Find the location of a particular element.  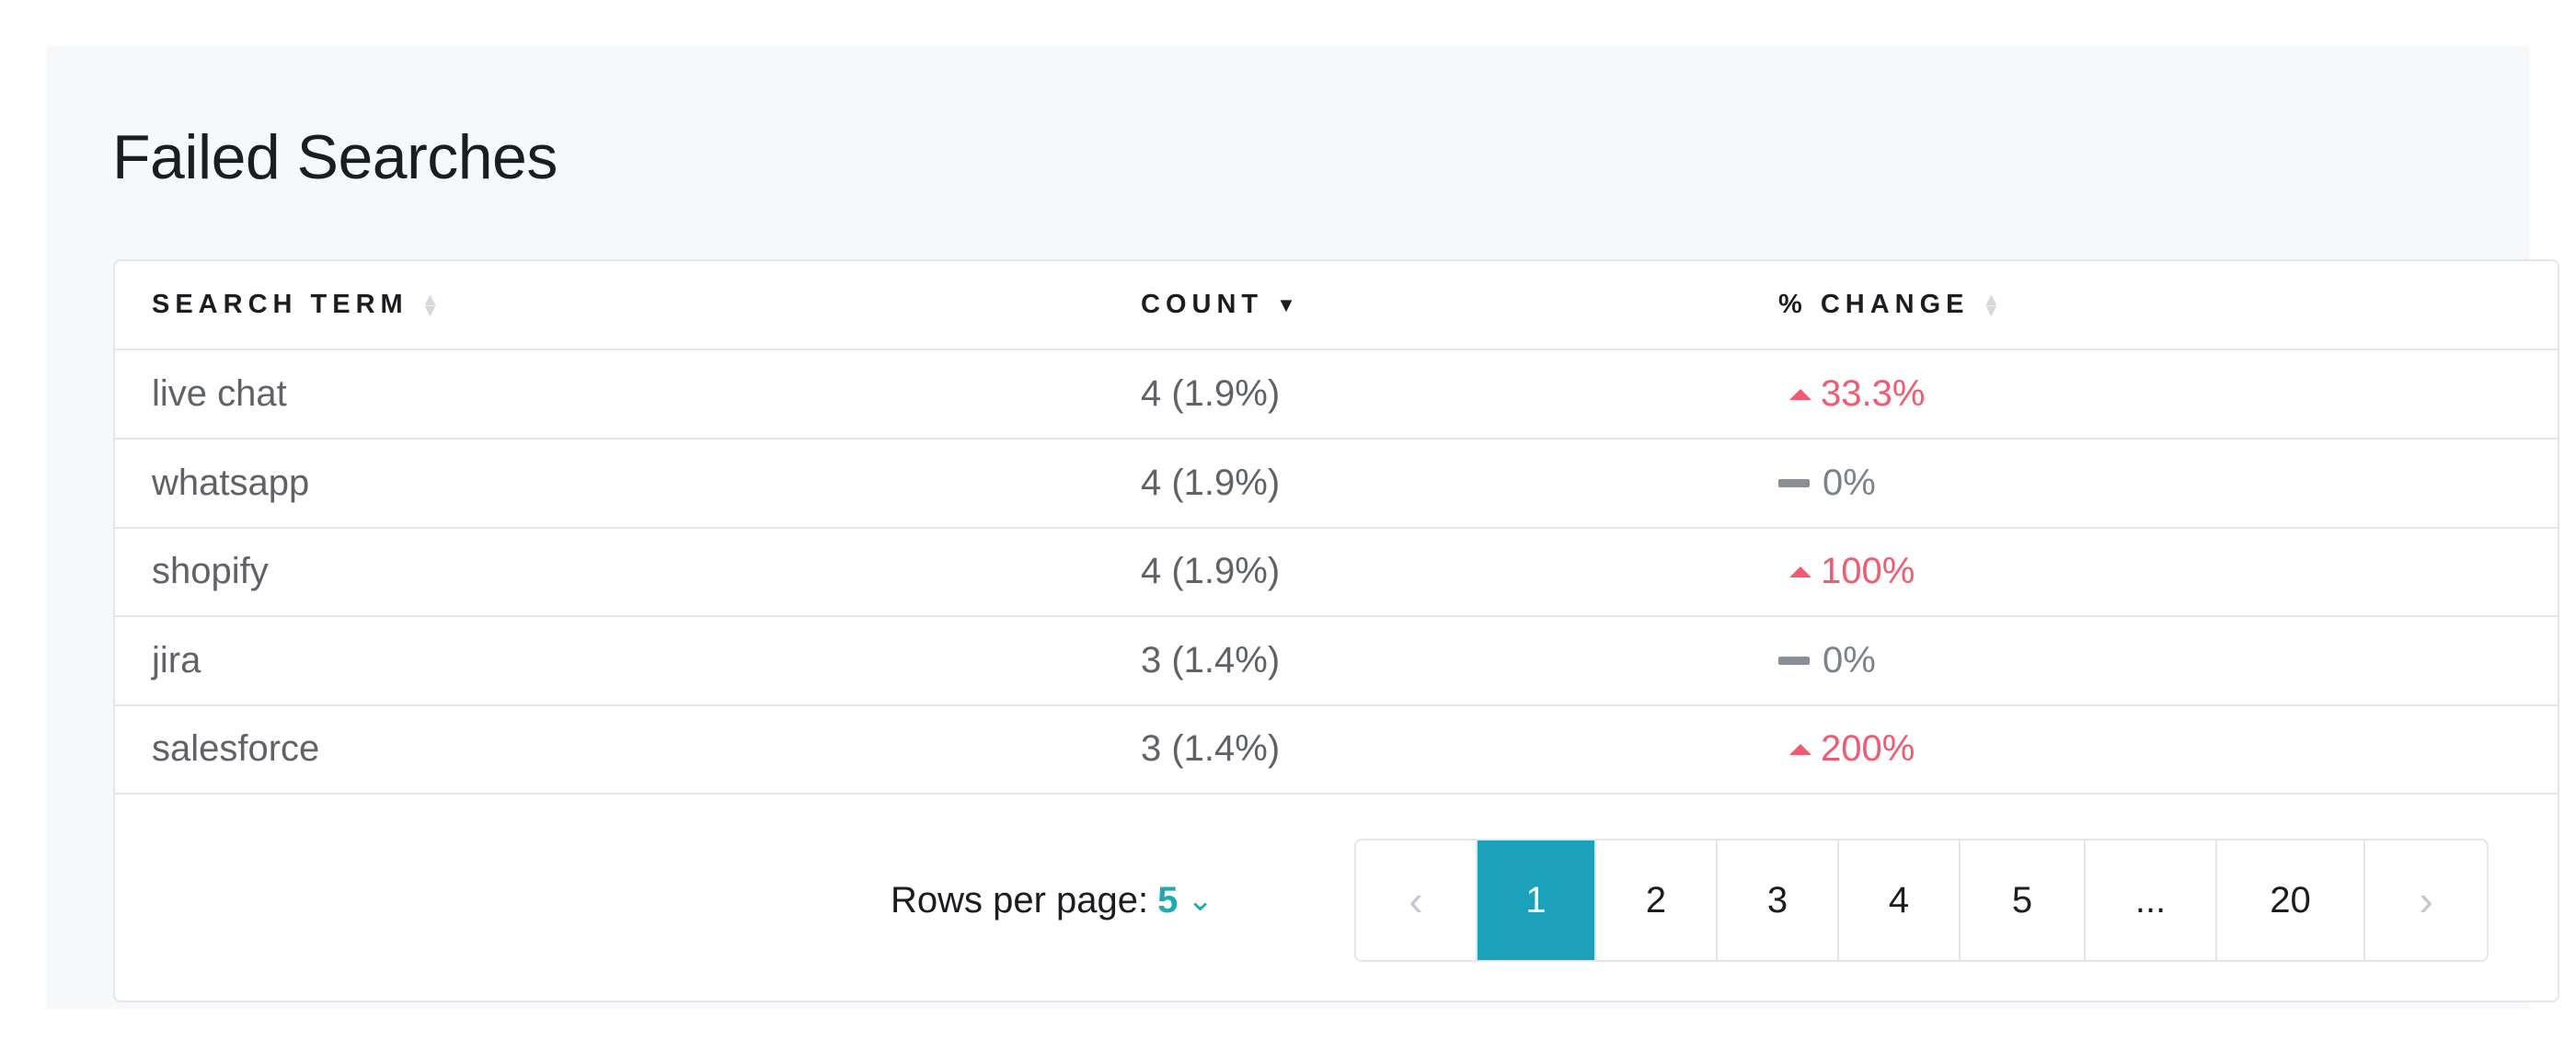

page-button: 20 is located at coordinates (2289, 900).